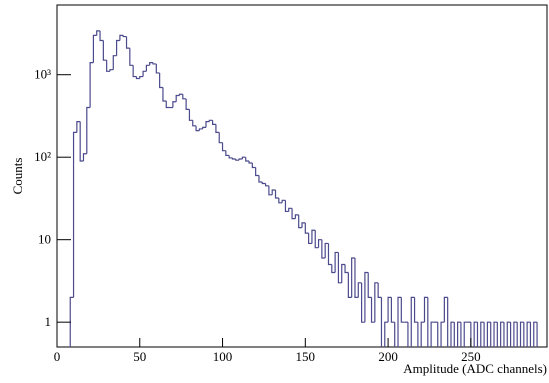 The image size is (549, 383). I want to click on x-tick-label: 250, so click(471, 356).